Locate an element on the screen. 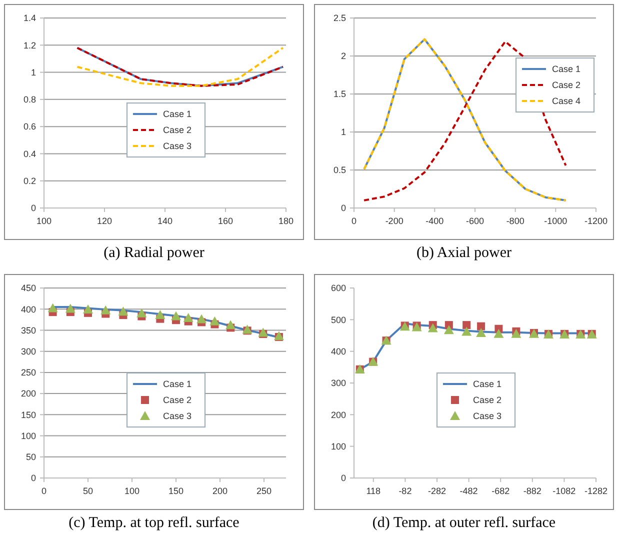  x-tick-label: -882 is located at coordinates (532, 491).